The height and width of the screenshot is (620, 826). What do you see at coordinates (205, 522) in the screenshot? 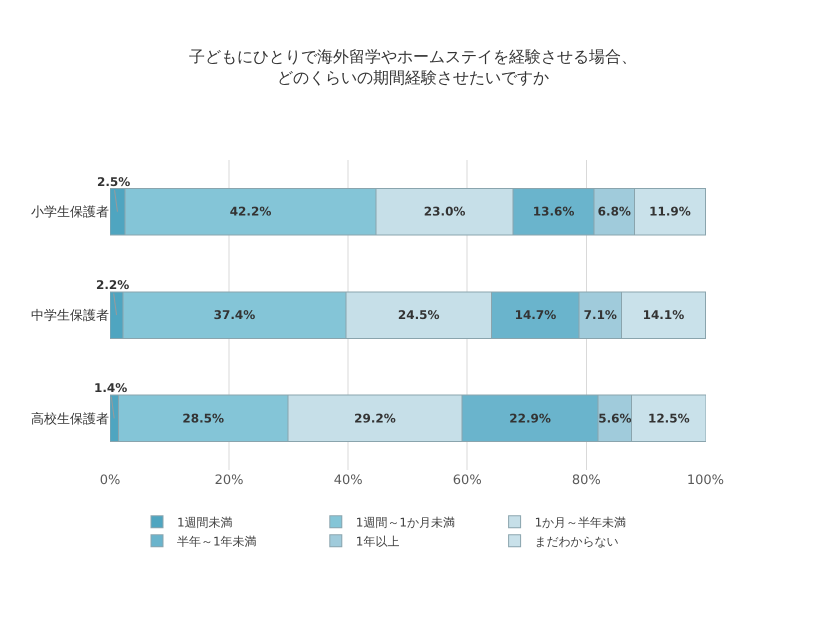
I see `legend-label: 1週間未満` at bounding box center [205, 522].